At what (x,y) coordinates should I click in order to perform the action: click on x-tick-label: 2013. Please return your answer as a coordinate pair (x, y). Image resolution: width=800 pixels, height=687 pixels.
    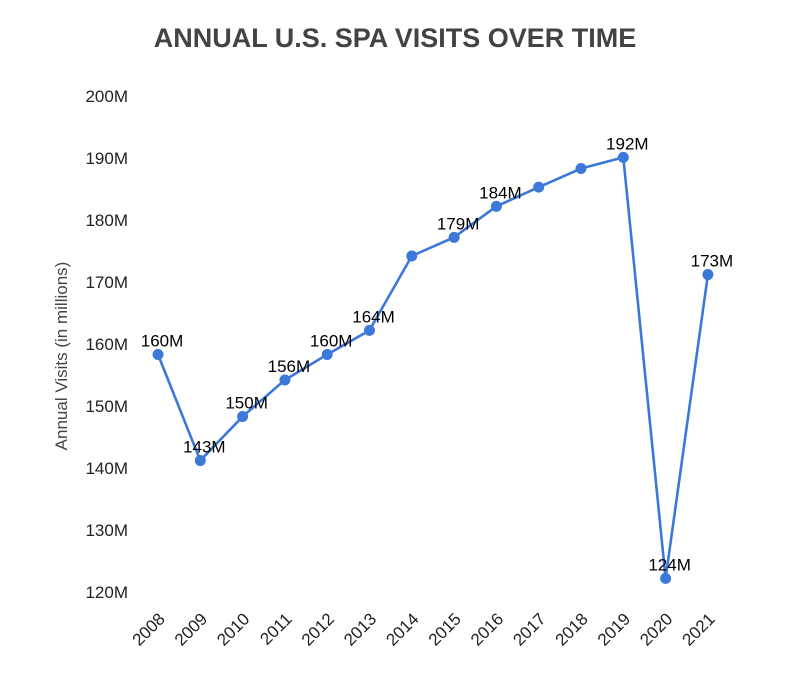
    Looking at the image, I should click on (360, 629).